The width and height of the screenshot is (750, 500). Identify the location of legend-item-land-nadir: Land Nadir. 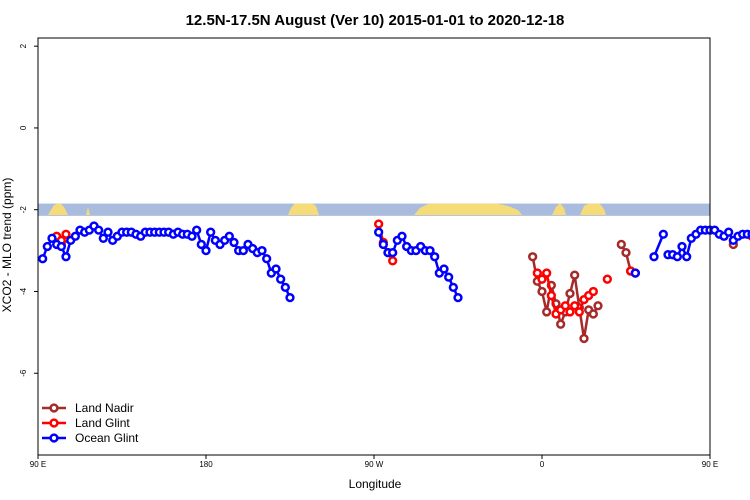
(88, 408).